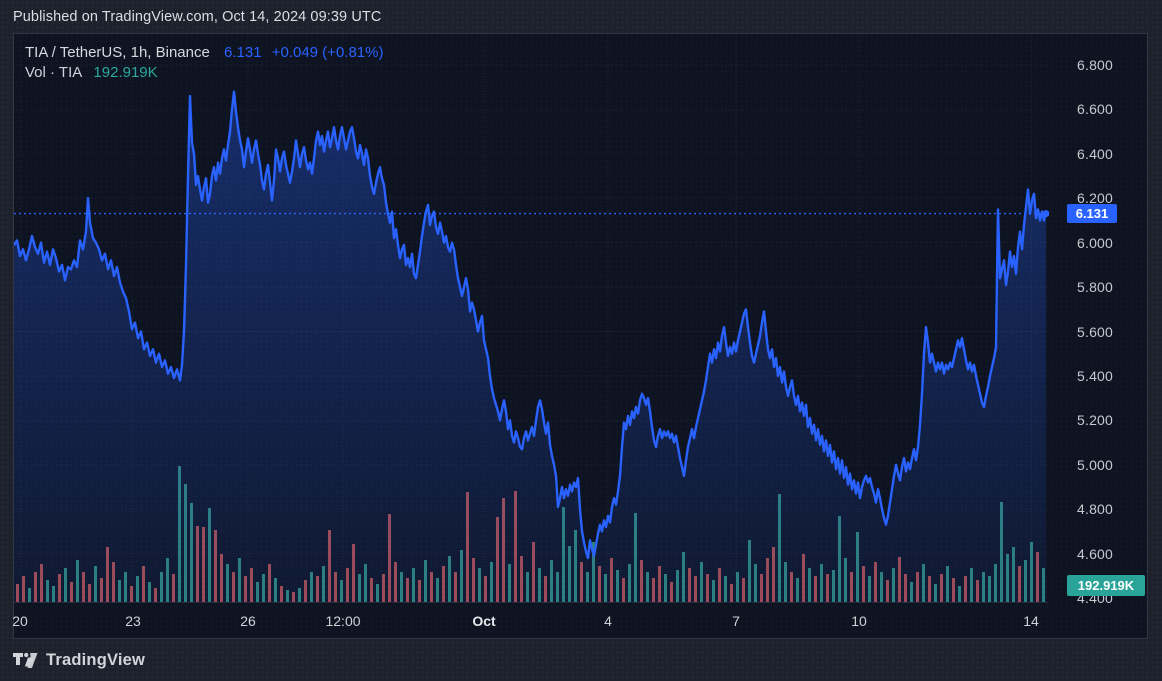 This screenshot has width=1162, height=681. I want to click on price-tick-label: 5.000, so click(1095, 464).